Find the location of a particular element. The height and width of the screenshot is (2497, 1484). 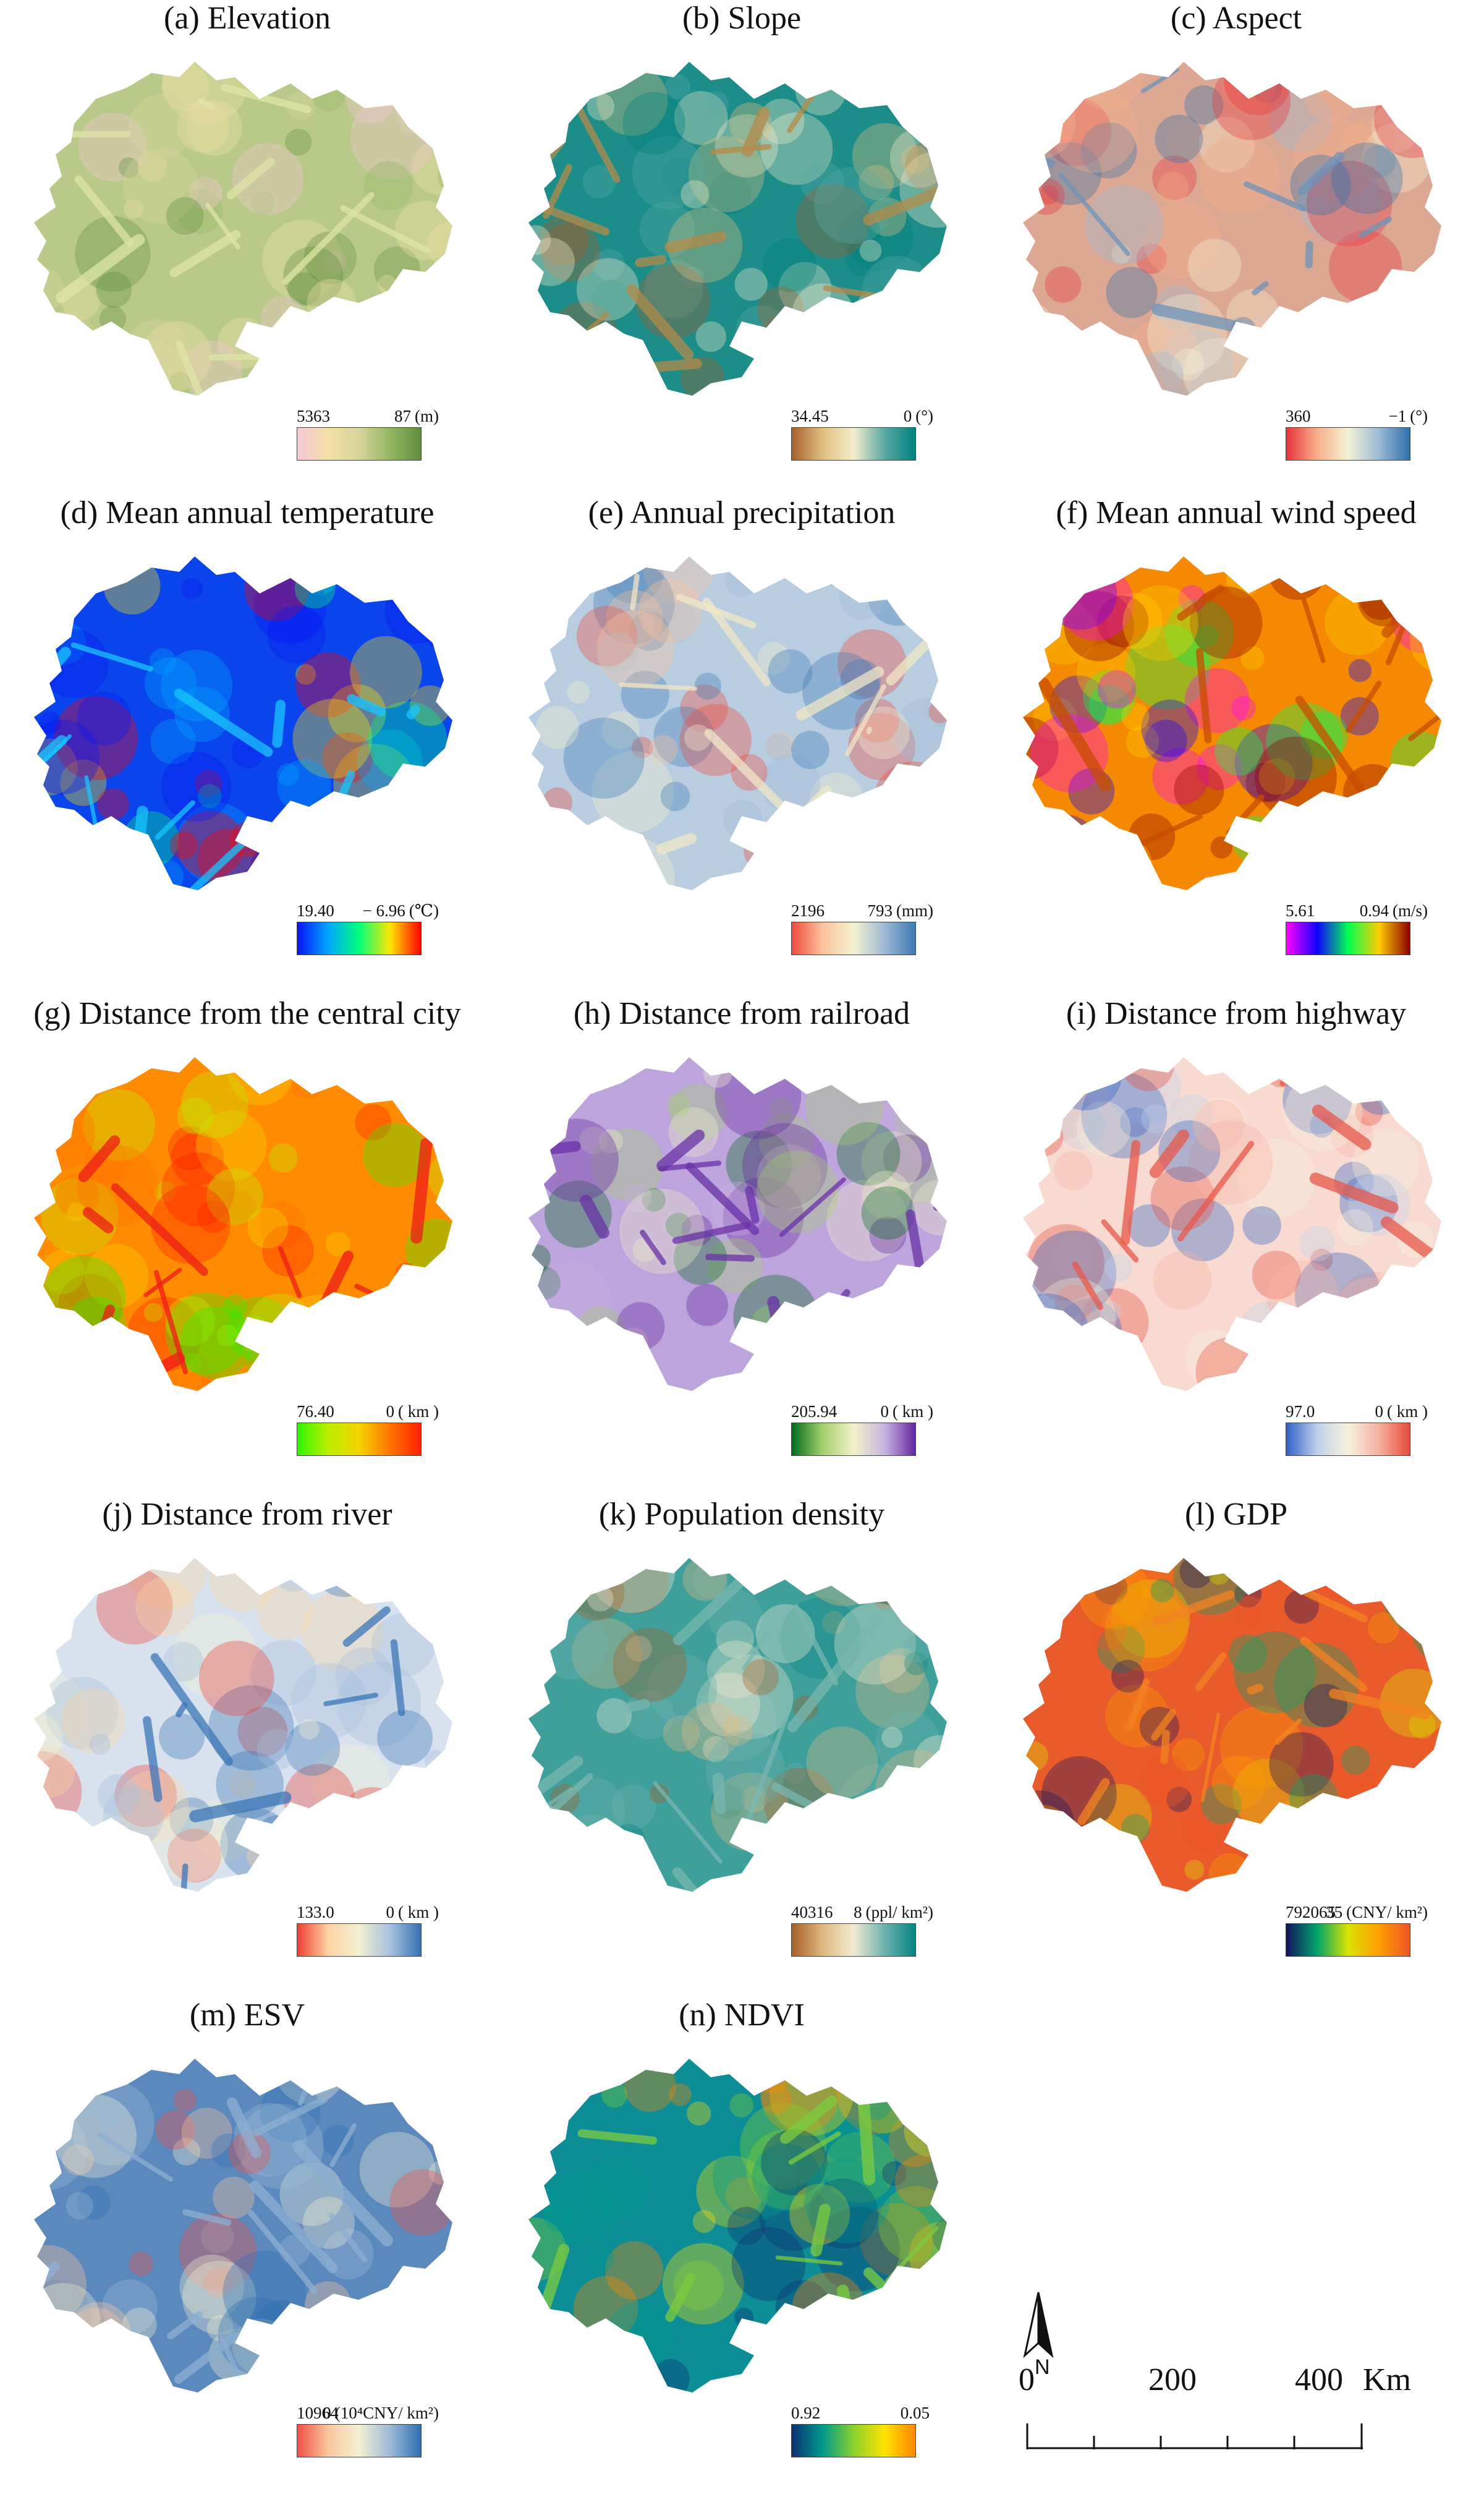

legend-aspect: 360 −1 (°) is located at coordinates (1357, 433).